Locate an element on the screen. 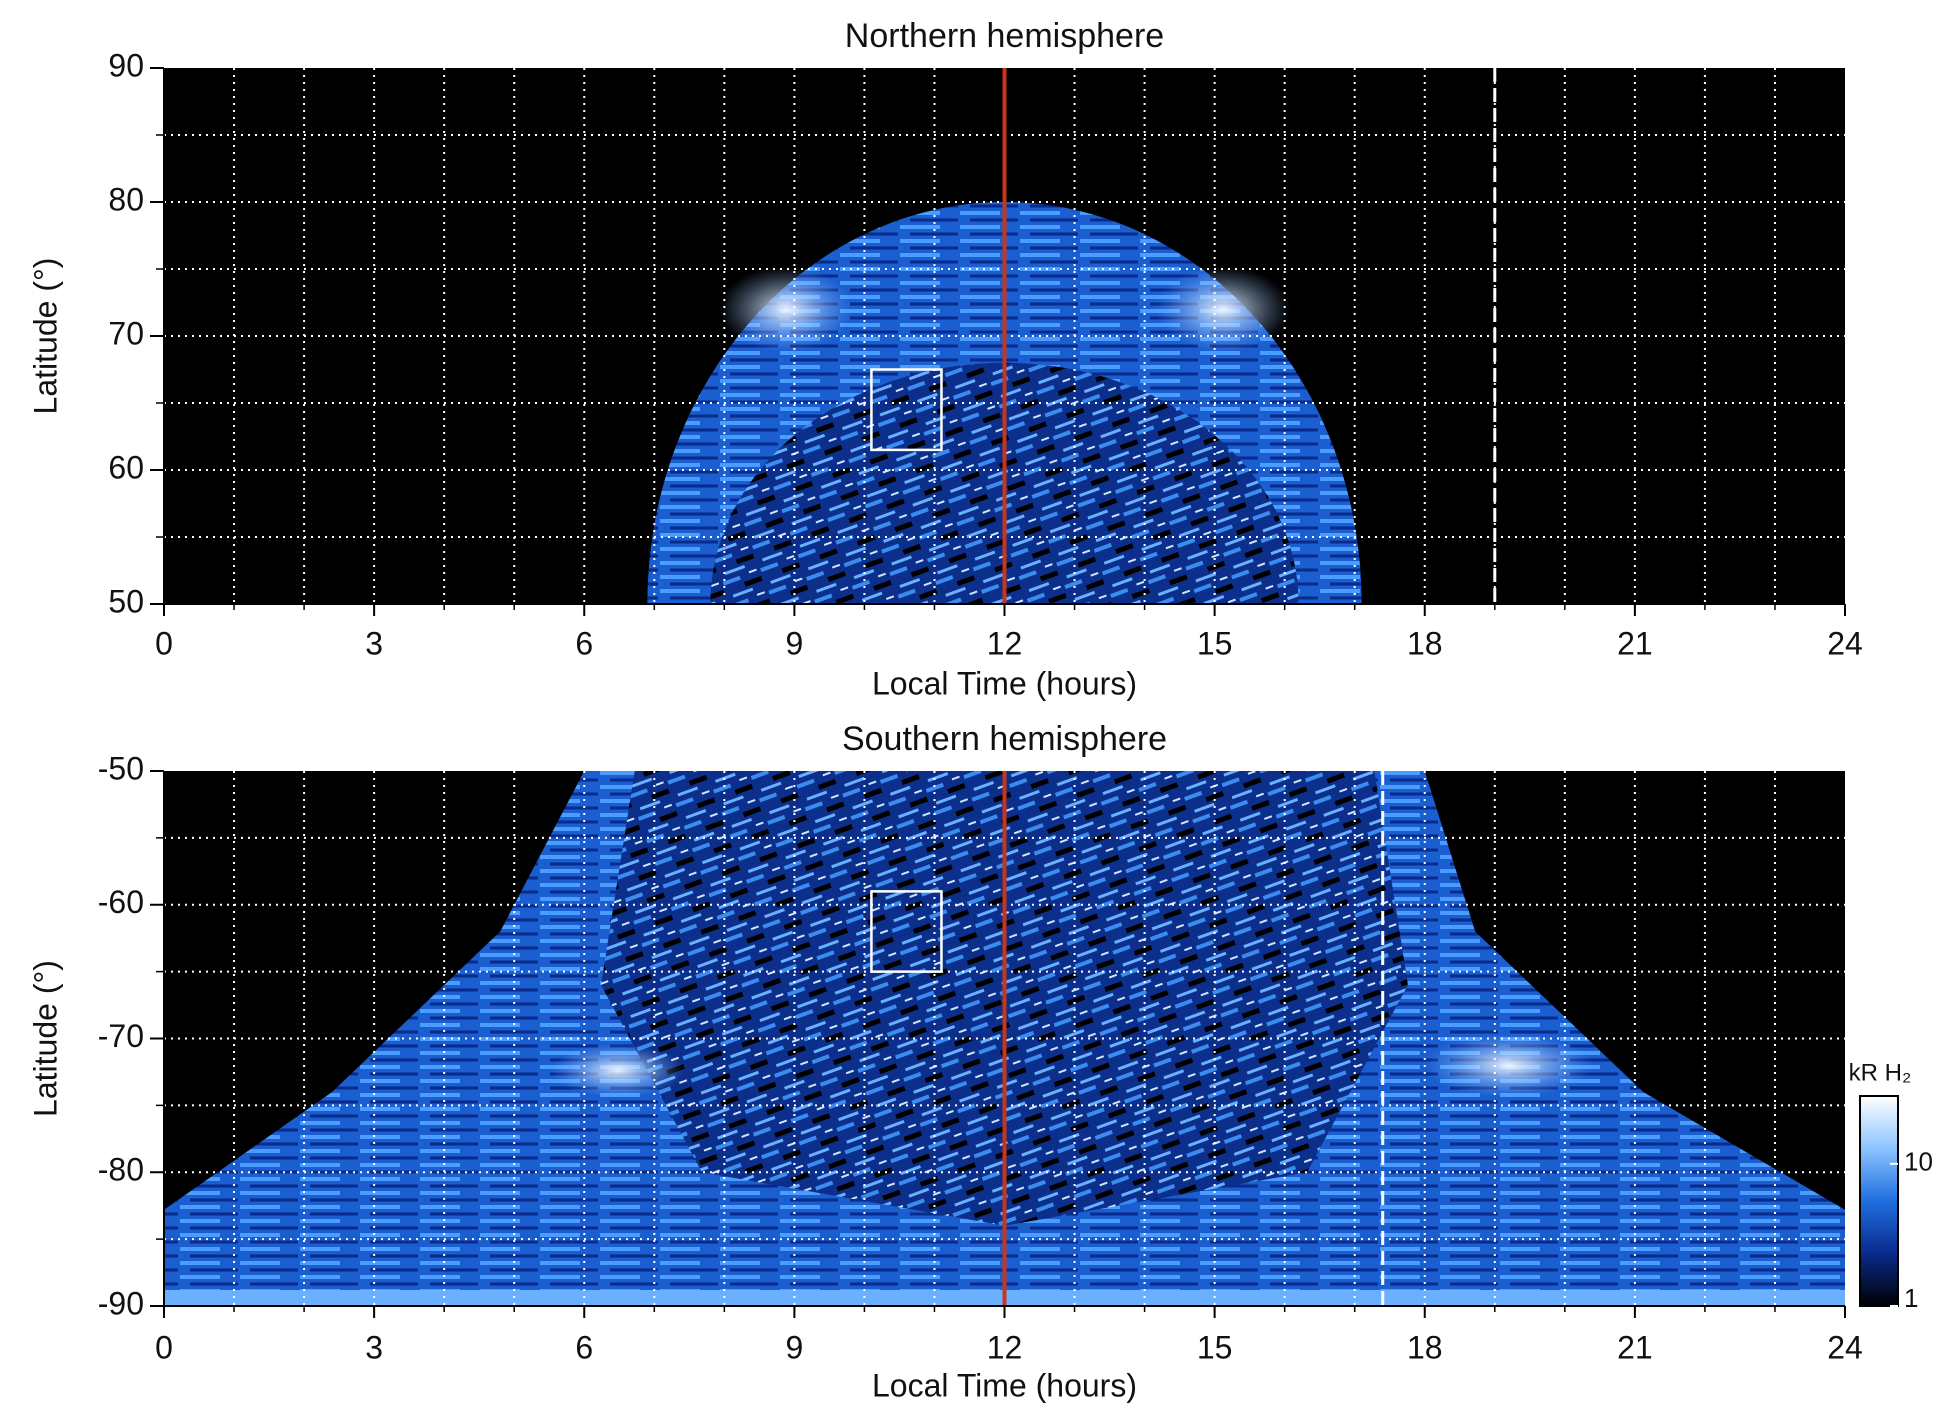 The width and height of the screenshot is (1950, 1423). panel-title: Southern hemisphere is located at coordinates (1004, 739).